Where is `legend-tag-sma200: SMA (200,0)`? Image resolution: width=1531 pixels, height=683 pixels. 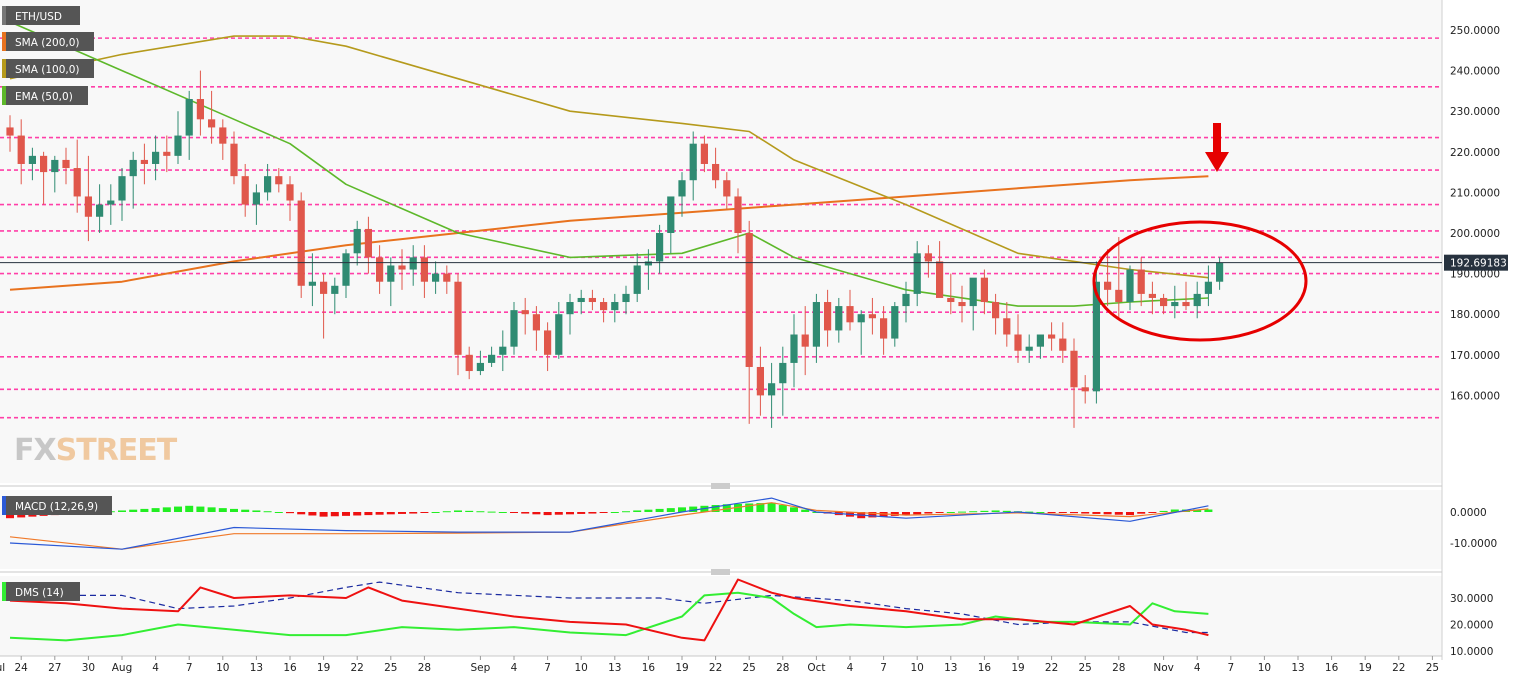 legend-tag-sma200: SMA (200,0) is located at coordinates (48, 41).